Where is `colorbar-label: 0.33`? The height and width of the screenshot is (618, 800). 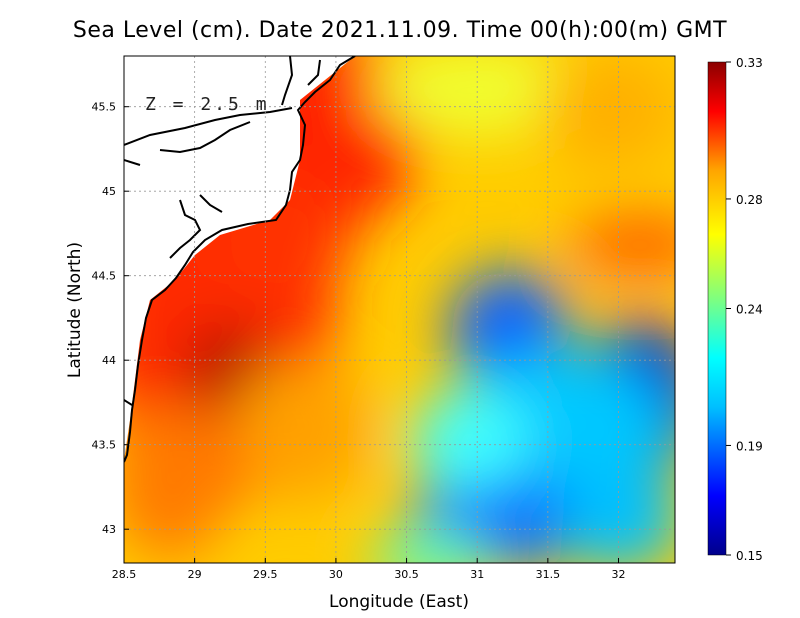
colorbar-label: 0.33 is located at coordinates (749, 63).